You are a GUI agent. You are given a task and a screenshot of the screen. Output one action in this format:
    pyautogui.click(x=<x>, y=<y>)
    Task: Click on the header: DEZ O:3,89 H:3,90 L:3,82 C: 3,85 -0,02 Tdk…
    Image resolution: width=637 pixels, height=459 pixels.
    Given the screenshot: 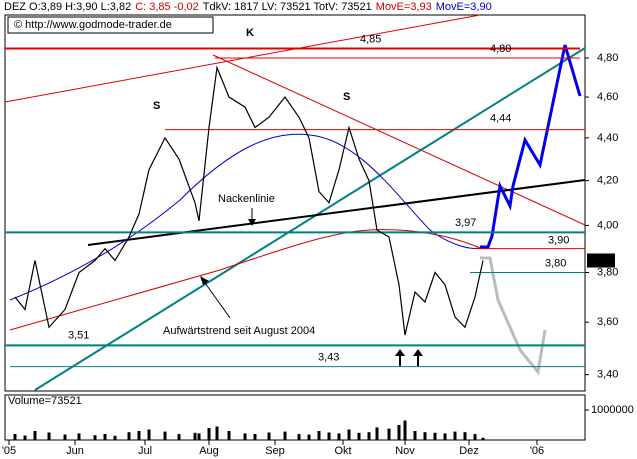 What is the action you would take?
    pyautogui.click(x=248, y=7)
    